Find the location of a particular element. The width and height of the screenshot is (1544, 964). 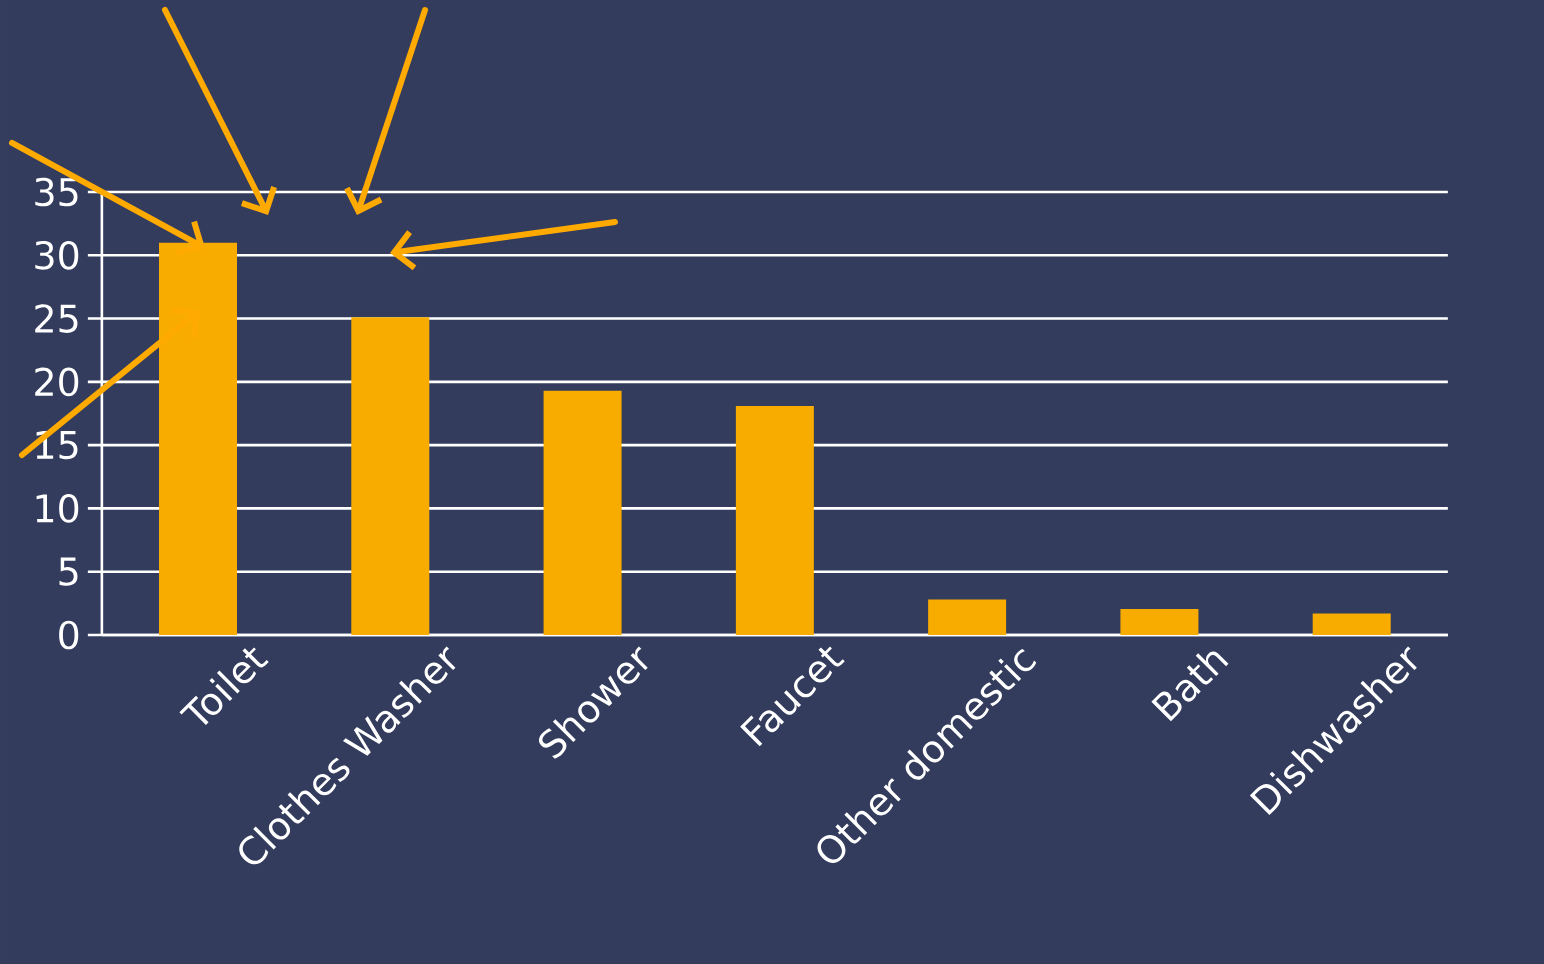

y-tick-label: 20 is located at coordinates (57, 382).